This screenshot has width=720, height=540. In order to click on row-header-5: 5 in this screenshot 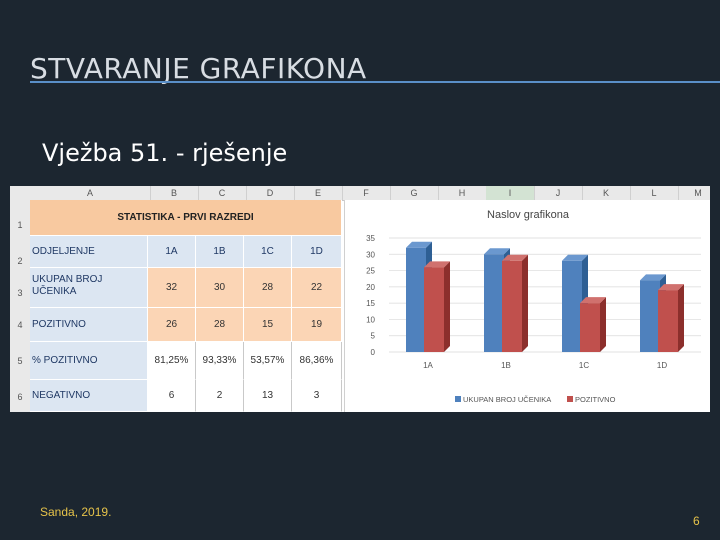, I will do `click(20, 361)`.